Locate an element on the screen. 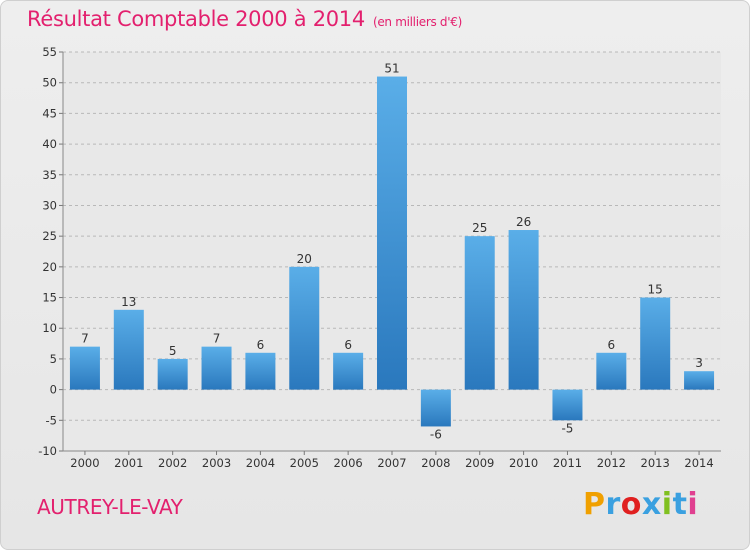 The height and width of the screenshot is (550, 750). value-label-2005: 20 is located at coordinates (304, 259).